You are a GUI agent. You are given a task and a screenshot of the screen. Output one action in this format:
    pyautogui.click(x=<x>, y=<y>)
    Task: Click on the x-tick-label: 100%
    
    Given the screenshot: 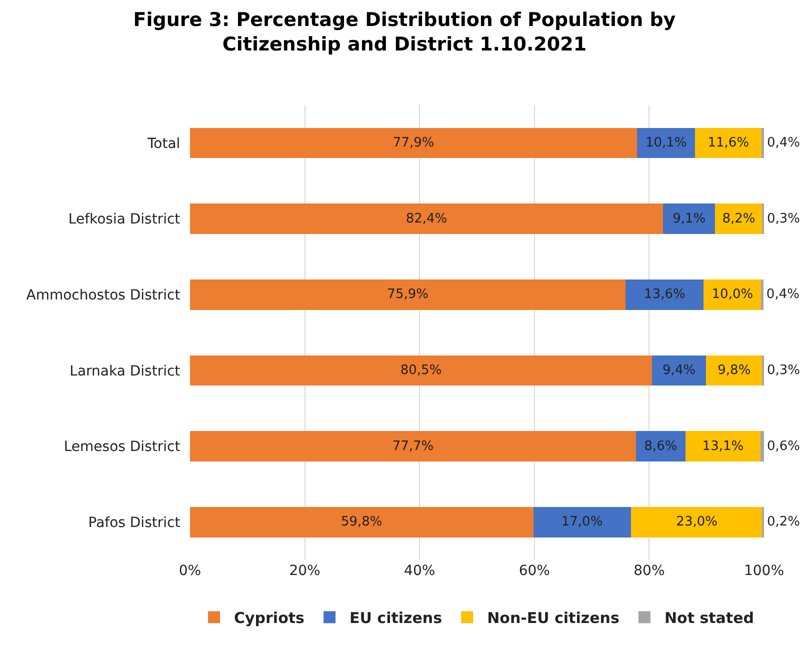 What is the action you would take?
    pyautogui.click(x=764, y=571)
    